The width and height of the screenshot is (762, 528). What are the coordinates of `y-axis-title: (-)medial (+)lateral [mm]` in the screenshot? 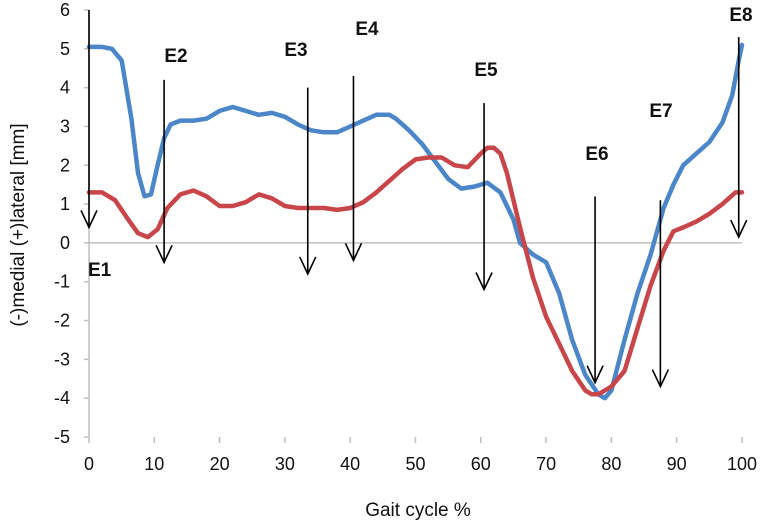 It's located at (18, 224).